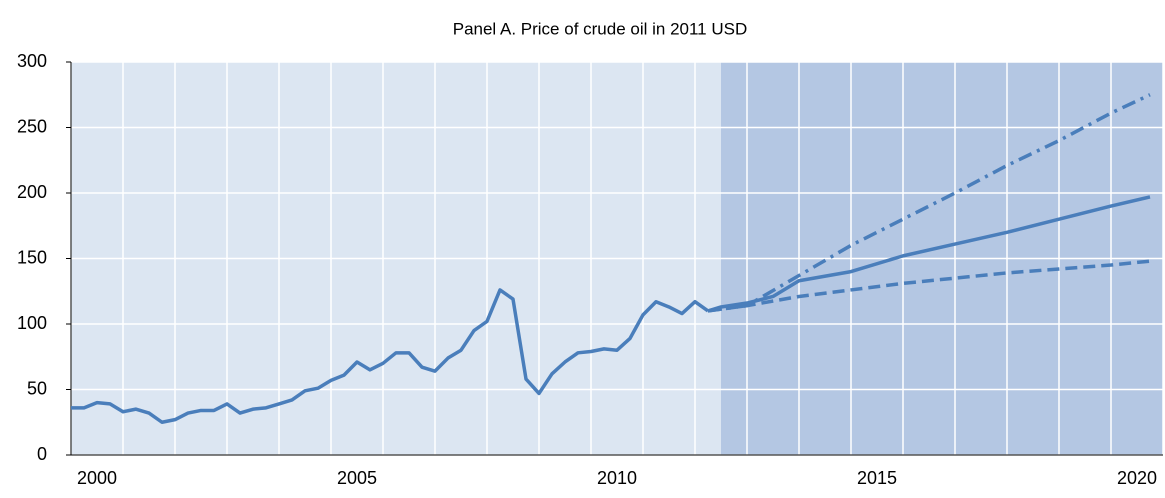 The height and width of the screenshot is (498, 1165). I want to click on x-tick-label: 2000, so click(97, 478).